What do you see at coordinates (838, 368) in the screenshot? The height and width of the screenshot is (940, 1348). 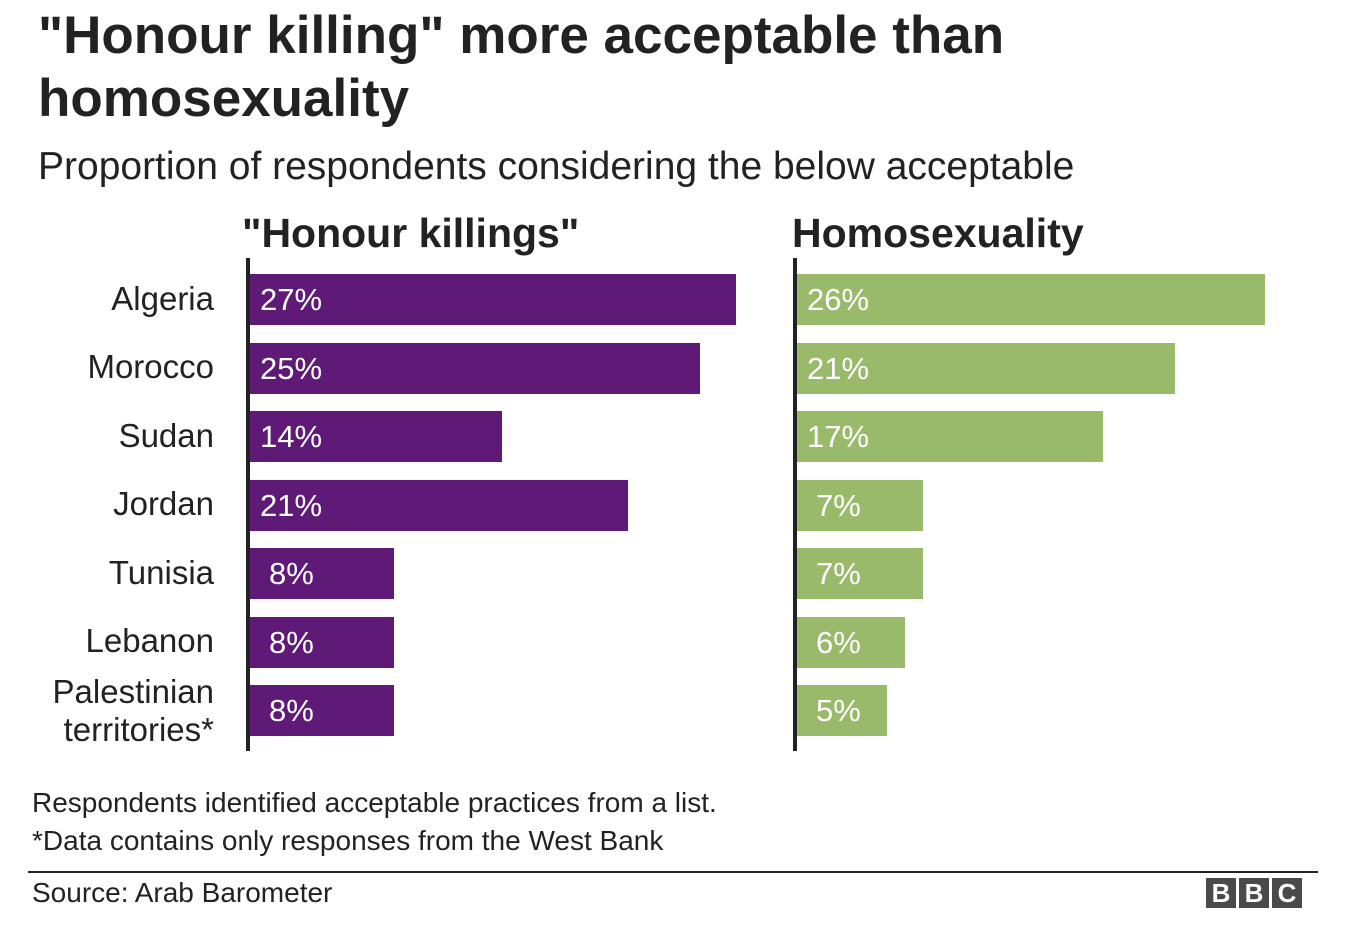 I see `homosexuality-value-label: 21%` at bounding box center [838, 368].